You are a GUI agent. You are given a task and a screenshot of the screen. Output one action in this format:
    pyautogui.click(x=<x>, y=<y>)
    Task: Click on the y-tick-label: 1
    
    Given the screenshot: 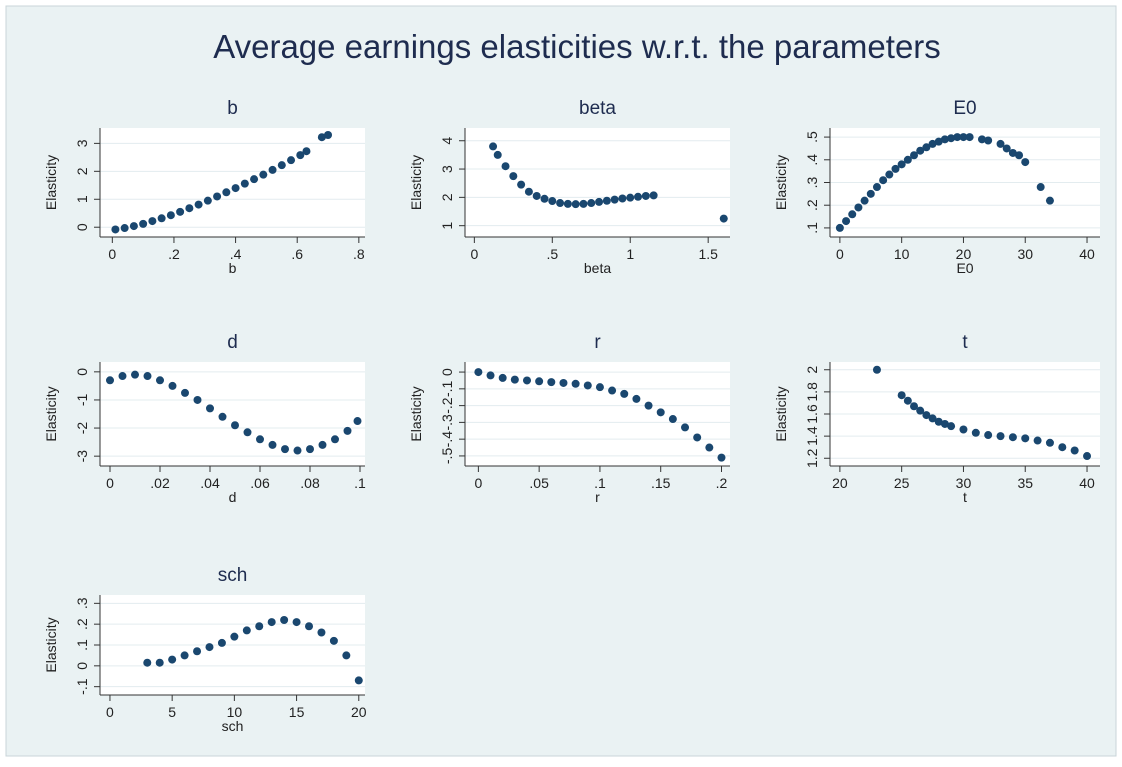 What is the action you would take?
    pyautogui.click(x=447, y=226)
    